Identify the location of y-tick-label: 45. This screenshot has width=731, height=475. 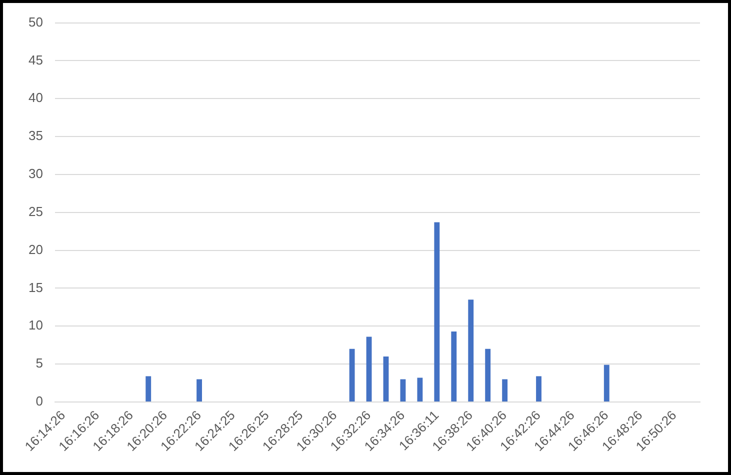
(35, 60).